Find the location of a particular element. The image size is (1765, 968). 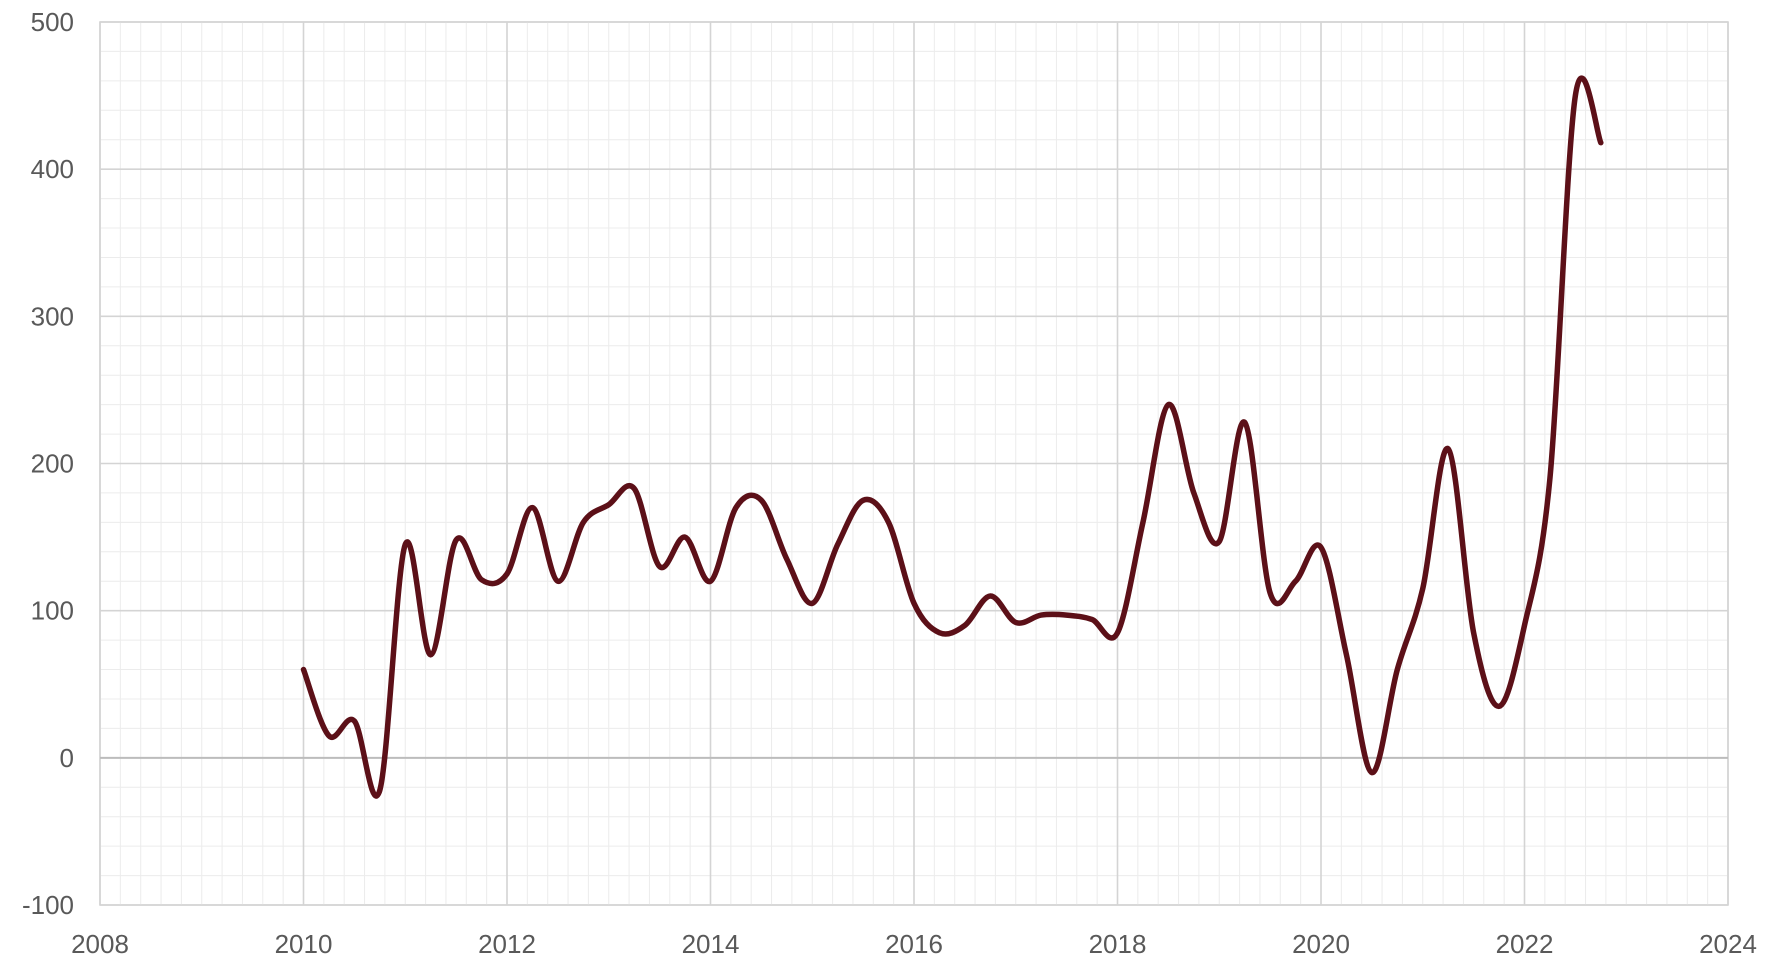

x-axis-tick-labels: 2008 2010 2012 2014 2016 2018 2020 2022 2024 is located at coordinates (914, 944).